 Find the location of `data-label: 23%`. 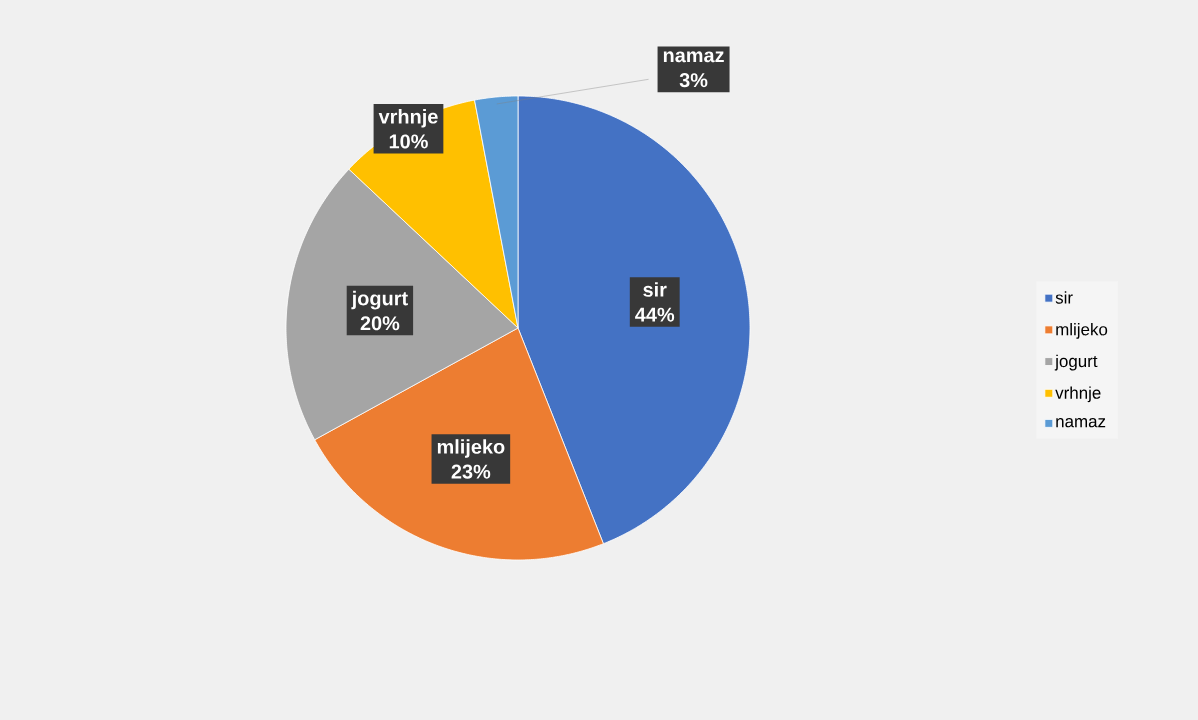

data-label: 23% is located at coordinates (471, 471).